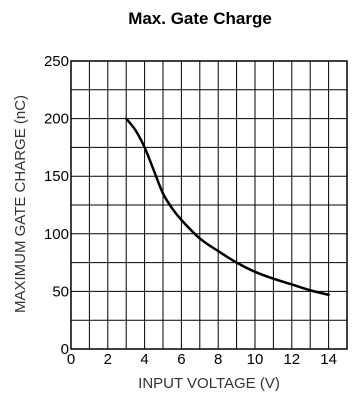 This screenshot has width=362, height=396. What do you see at coordinates (328, 359) in the screenshot?
I see `x-tick-label: 14` at bounding box center [328, 359].